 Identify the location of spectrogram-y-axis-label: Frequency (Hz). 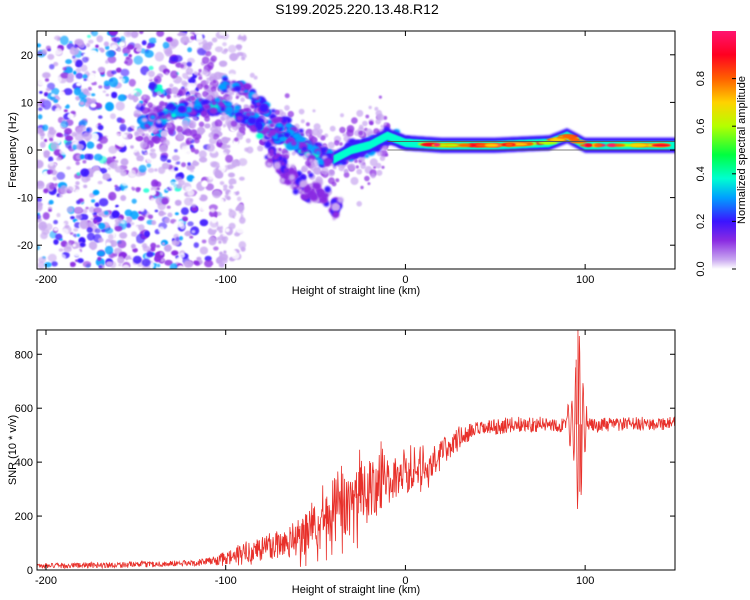
(13, 150).